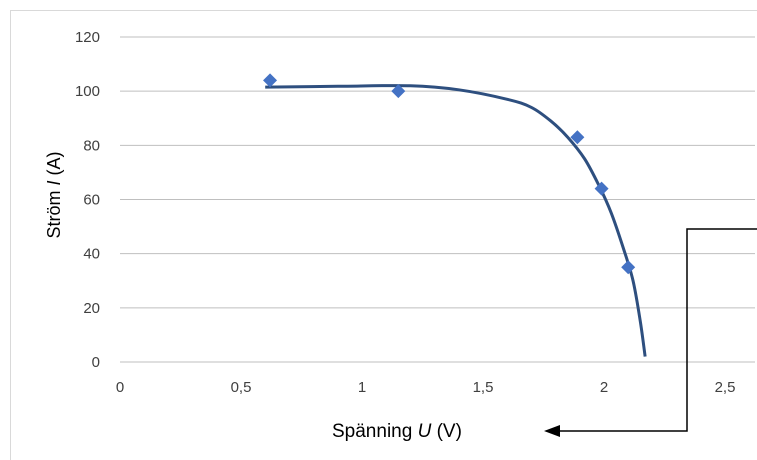 Image resolution: width=757 pixels, height=460 pixels. What do you see at coordinates (96, 362) in the screenshot?
I see `y-tick-label: 0` at bounding box center [96, 362].